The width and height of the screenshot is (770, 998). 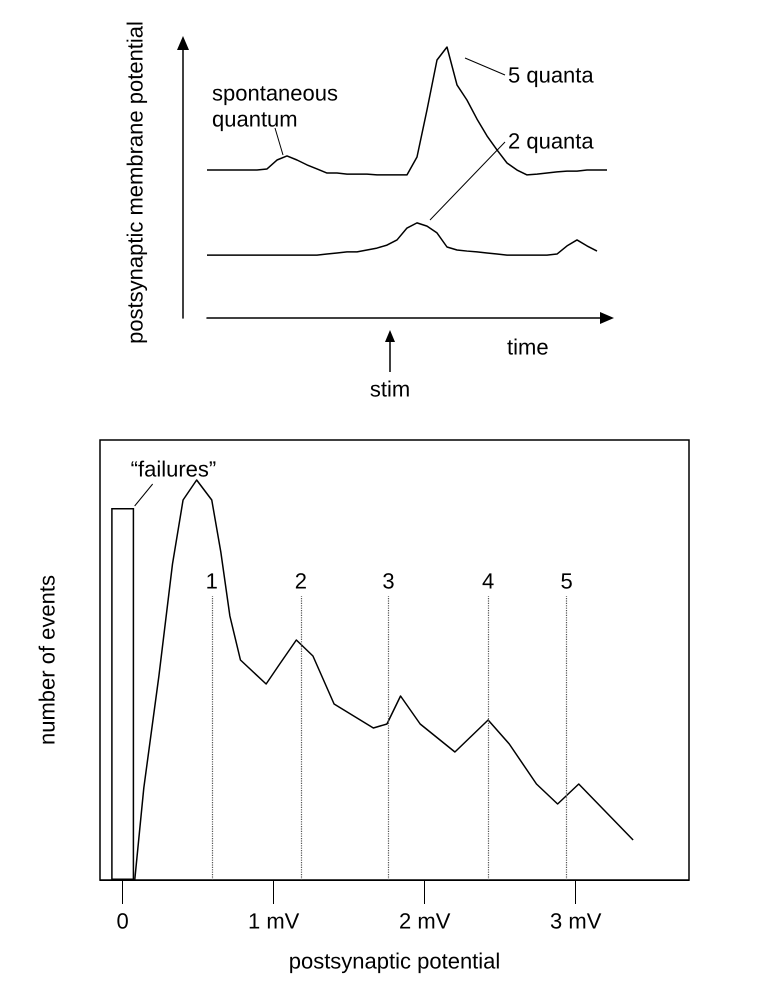 What do you see at coordinates (274, 921) in the screenshot?
I see `x-tick-label: 1 mV` at bounding box center [274, 921].